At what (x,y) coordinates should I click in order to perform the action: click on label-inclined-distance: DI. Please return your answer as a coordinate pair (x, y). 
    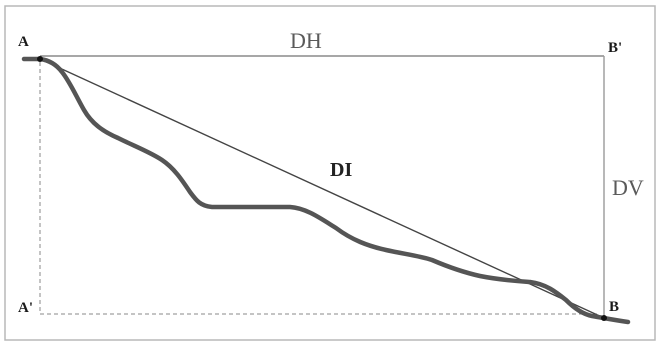
    Looking at the image, I should click on (341, 170).